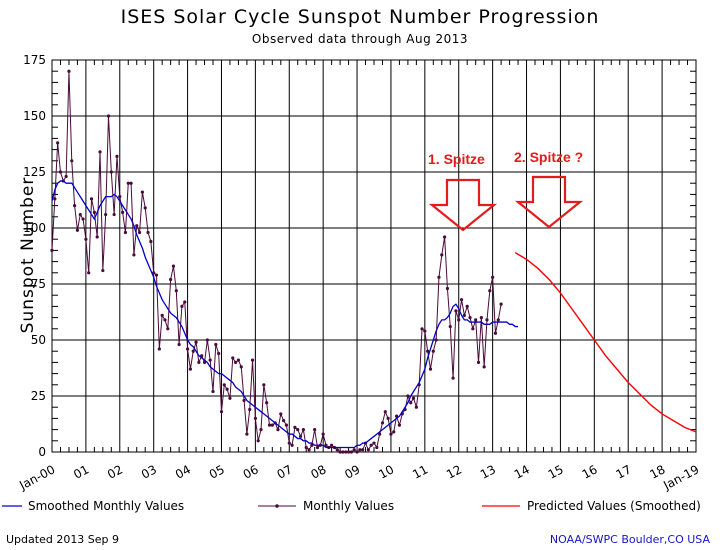  I want to click on x-tick-label: 09, so click(352, 472).